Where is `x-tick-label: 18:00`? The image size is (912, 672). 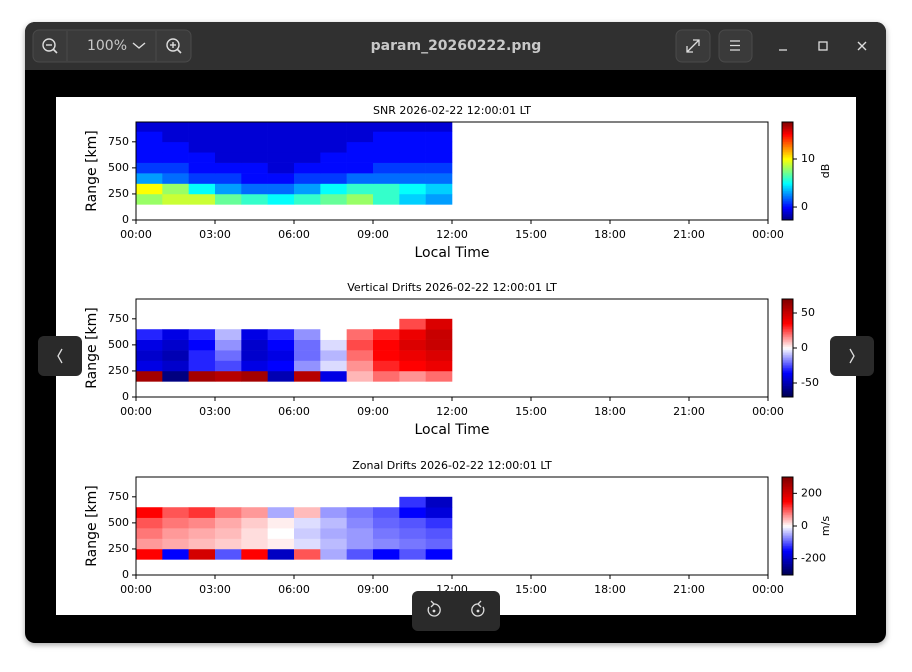 x-tick-label: 18:00 is located at coordinates (610, 234).